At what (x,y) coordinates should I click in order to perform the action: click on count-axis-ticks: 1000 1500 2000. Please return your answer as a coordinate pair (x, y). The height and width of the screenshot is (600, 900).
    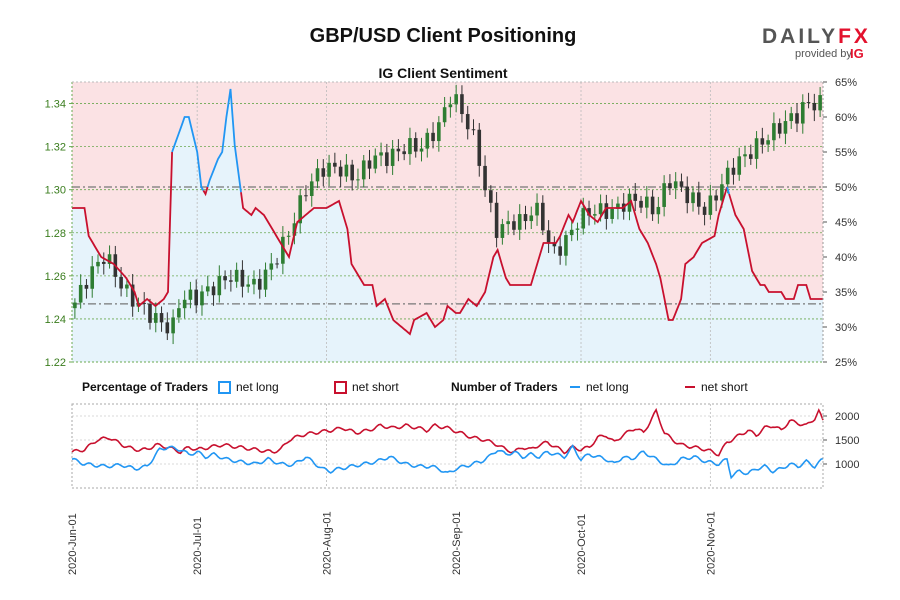
    Looking at the image, I should click on (841, 441).